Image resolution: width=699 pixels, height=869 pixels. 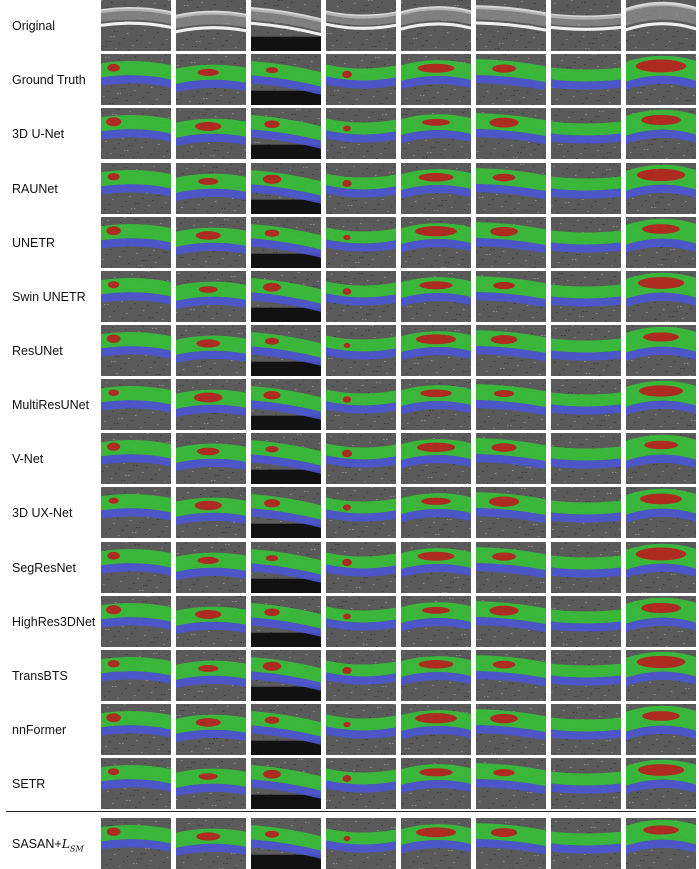 I want to click on row-label: UNETR, so click(x=33, y=243).